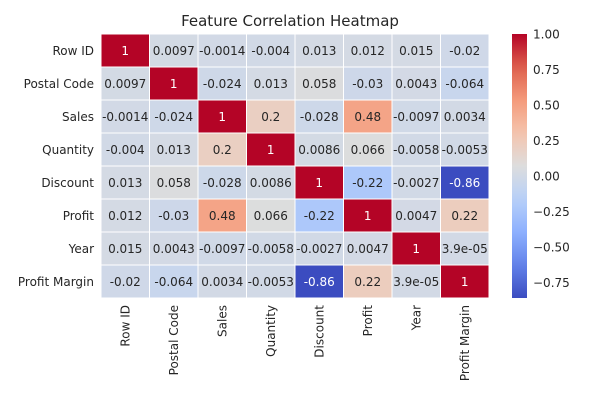 This screenshot has height=405, width=600. Describe the element at coordinates (551, 247) in the screenshot. I see `colorbar-tick-label: −0.50` at that location.